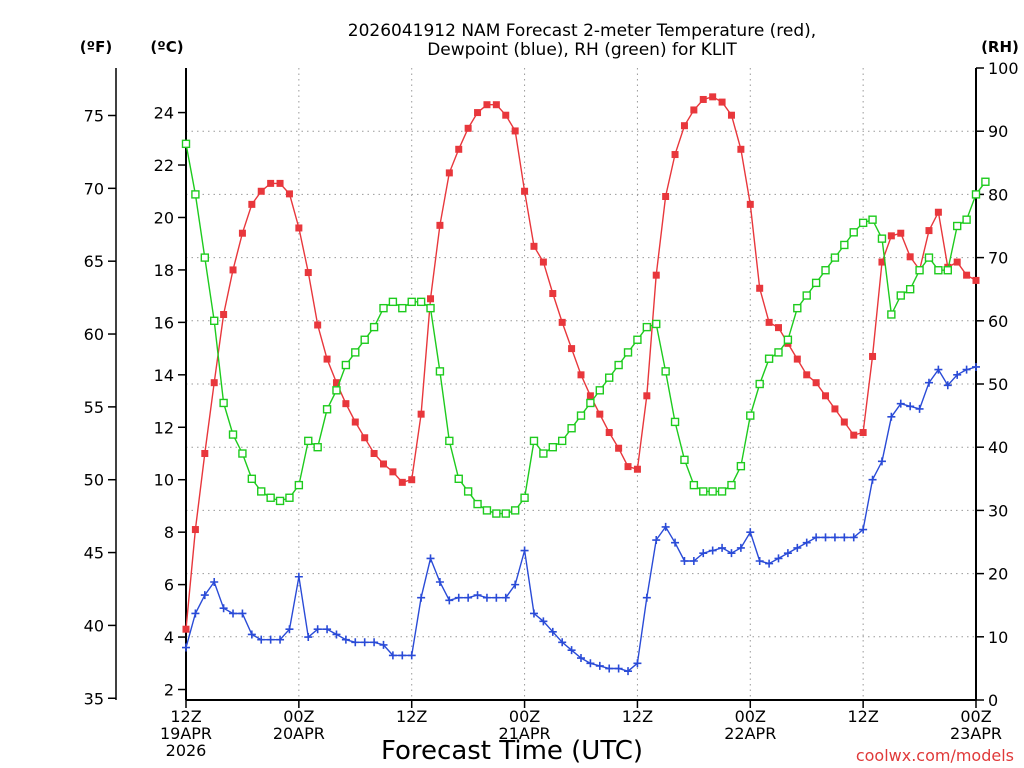 The height and width of the screenshot is (768, 1024). Describe the element at coordinates (164, 322) in the screenshot. I see `celsius-tick-label: 16` at that location.